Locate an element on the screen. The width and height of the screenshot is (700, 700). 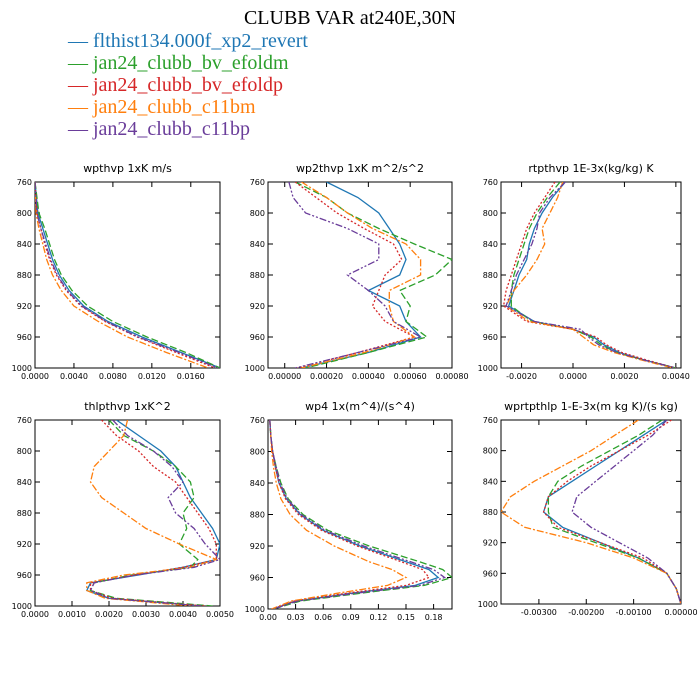
legend-entry: — jan24_clubb_bv_efoldm is located at coordinates (188, 63).